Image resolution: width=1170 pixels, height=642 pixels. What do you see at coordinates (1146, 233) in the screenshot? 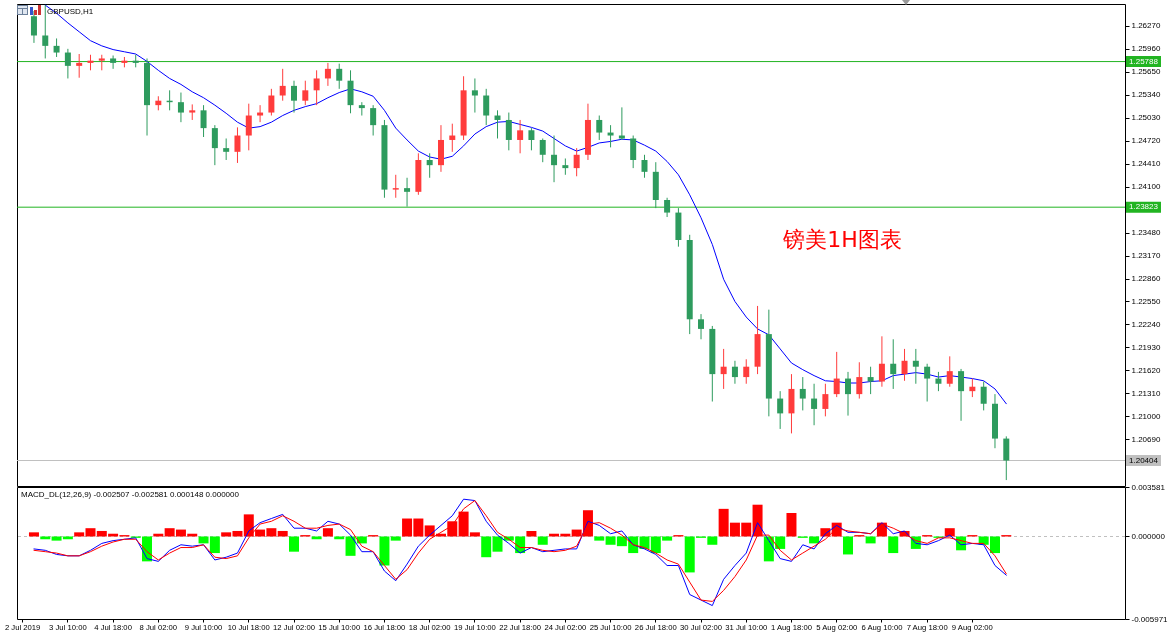
I see `y-tick-label: 1.23480` at bounding box center [1146, 233].